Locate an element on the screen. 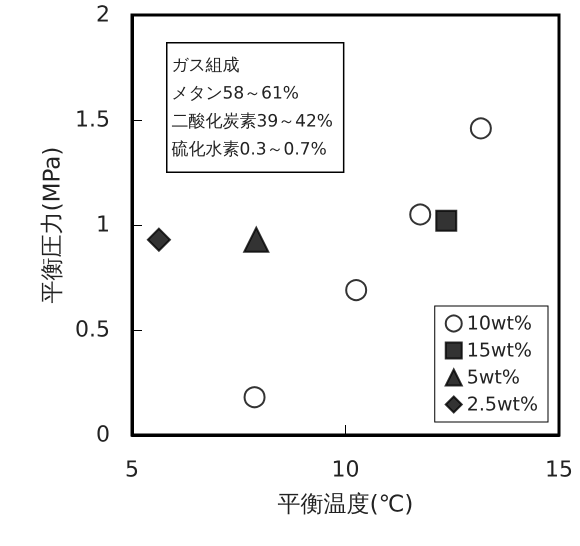 This screenshot has width=580, height=546. x-tick-label: 5 is located at coordinates (132, 470).